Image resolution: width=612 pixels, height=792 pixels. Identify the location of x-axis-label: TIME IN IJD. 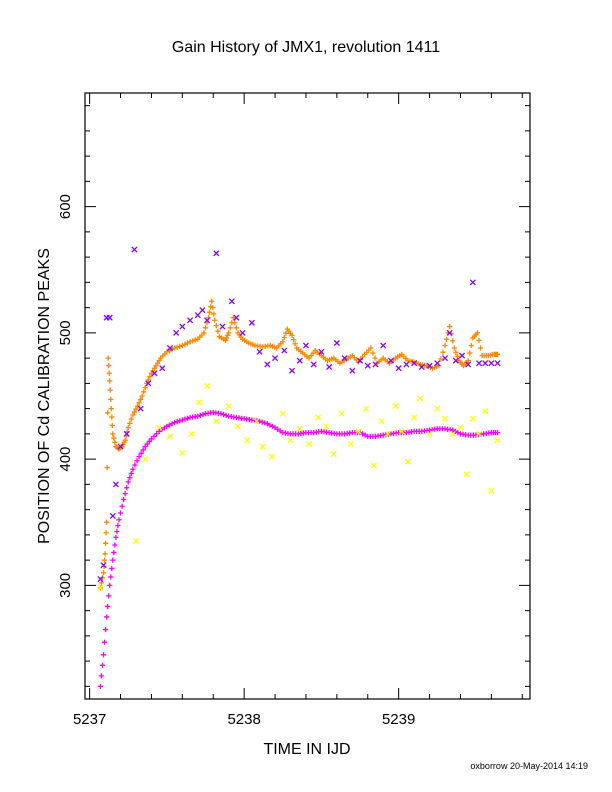
(306, 749).